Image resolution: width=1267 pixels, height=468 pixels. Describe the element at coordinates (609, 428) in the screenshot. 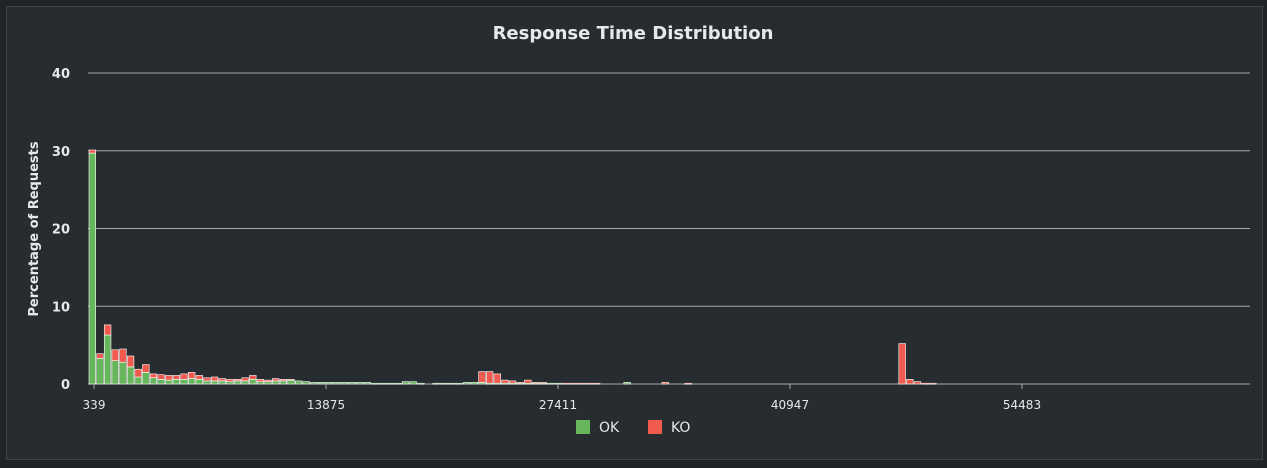

I see `legend-ok-label: OK` at that location.